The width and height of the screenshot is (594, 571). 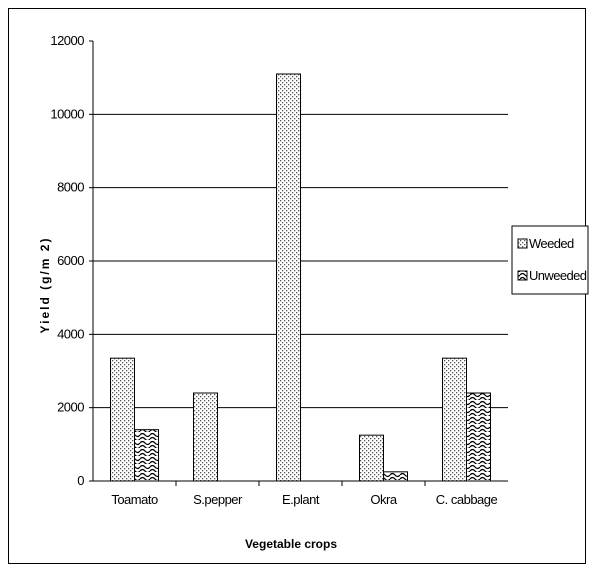 I want to click on x-tick-label: C. cabbage, so click(x=467, y=499).